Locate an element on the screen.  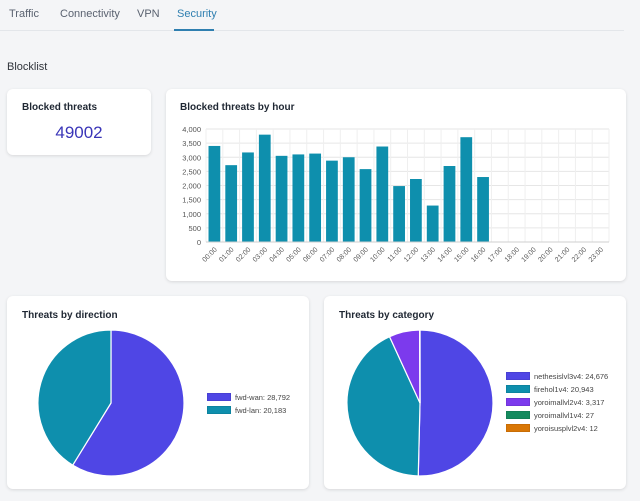
blocked-threats-title: Blocked threats is located at coordinates (60, 107).